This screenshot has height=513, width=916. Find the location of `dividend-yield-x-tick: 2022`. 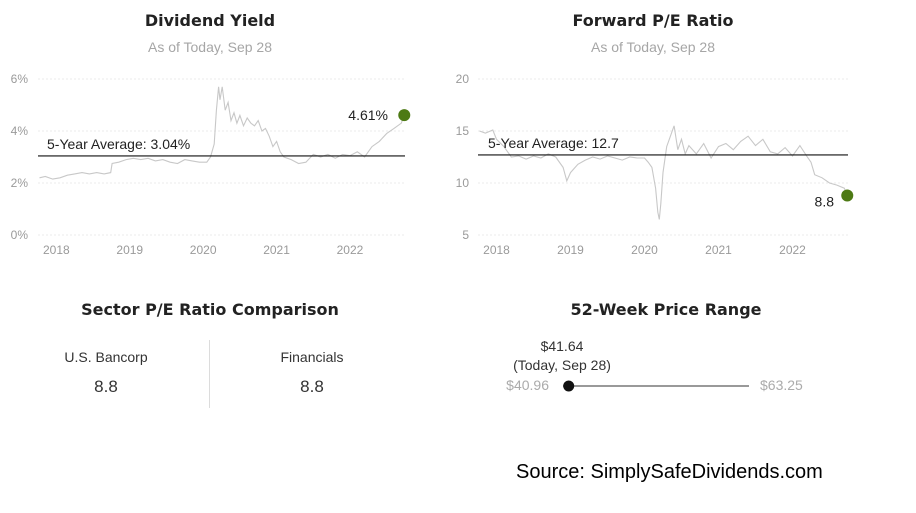

dividend-yield-x-tick: 2022 is located at coordinates (350, 250).